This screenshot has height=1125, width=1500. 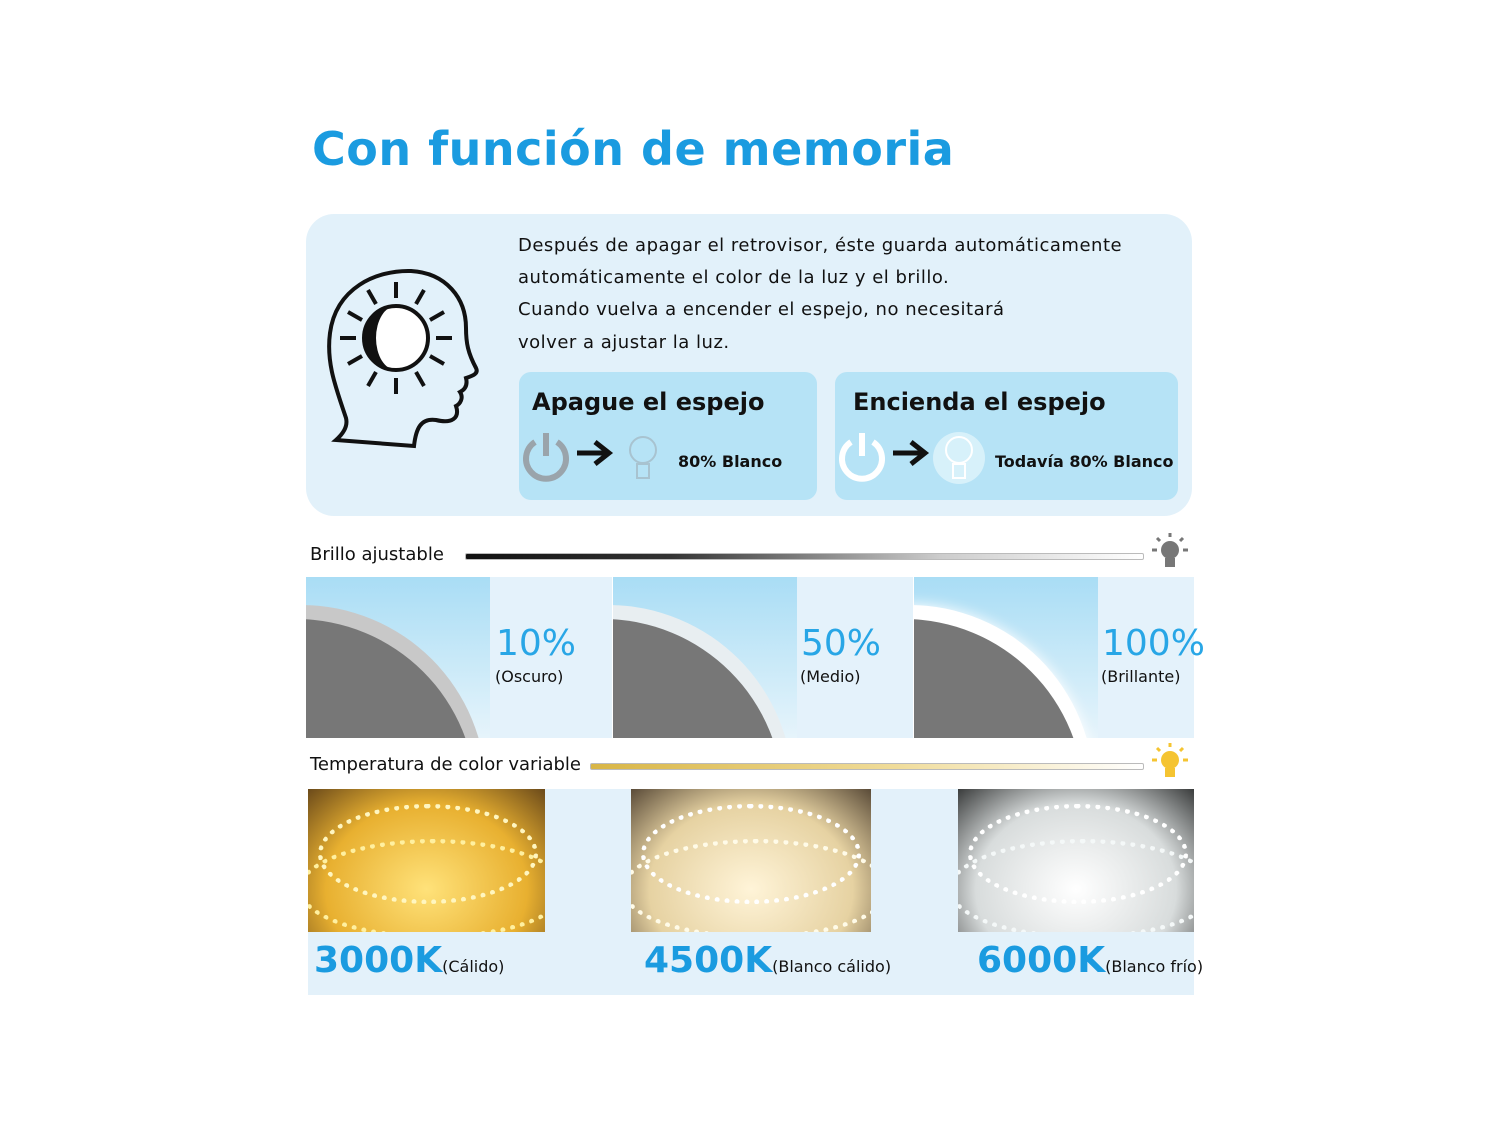 I want to click on mirror-off-result: 80% Blanco, so click(x=730, y=461).